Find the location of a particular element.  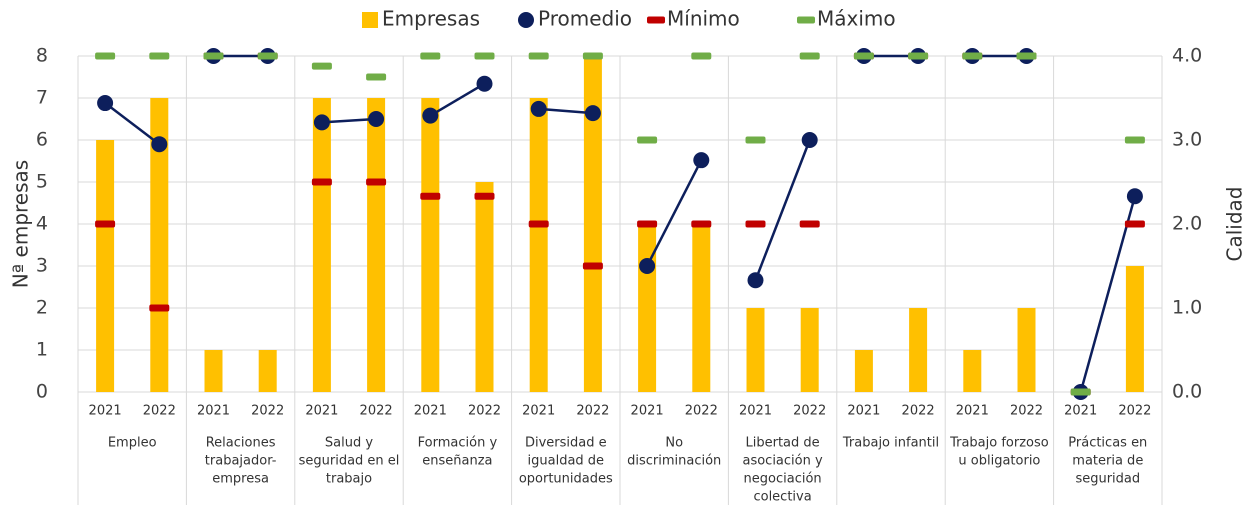

group-label: discriminación is located at coordinates (674, 461).